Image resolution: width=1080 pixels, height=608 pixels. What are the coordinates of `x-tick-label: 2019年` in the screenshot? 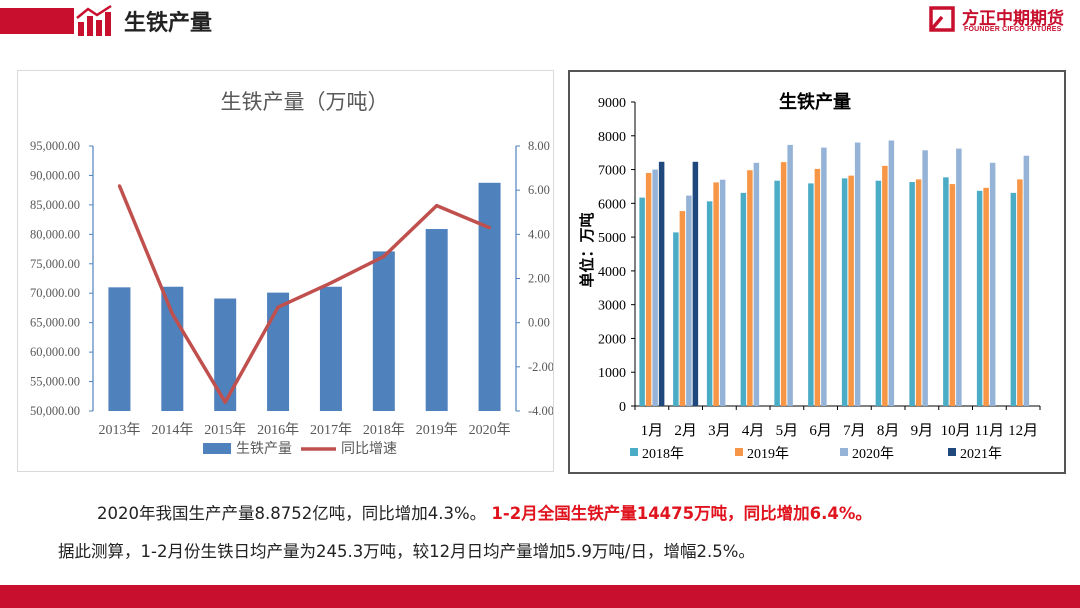 It's located at (437, 430).